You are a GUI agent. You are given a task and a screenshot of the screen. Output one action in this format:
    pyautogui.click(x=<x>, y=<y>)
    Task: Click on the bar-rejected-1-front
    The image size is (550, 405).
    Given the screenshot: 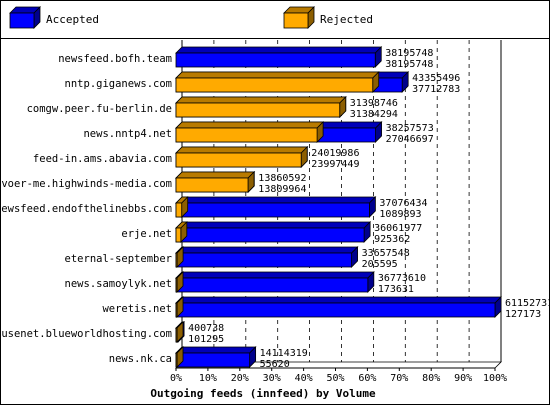 What is the action you would take?
    pyautogui.click(x=274, y=85)
    